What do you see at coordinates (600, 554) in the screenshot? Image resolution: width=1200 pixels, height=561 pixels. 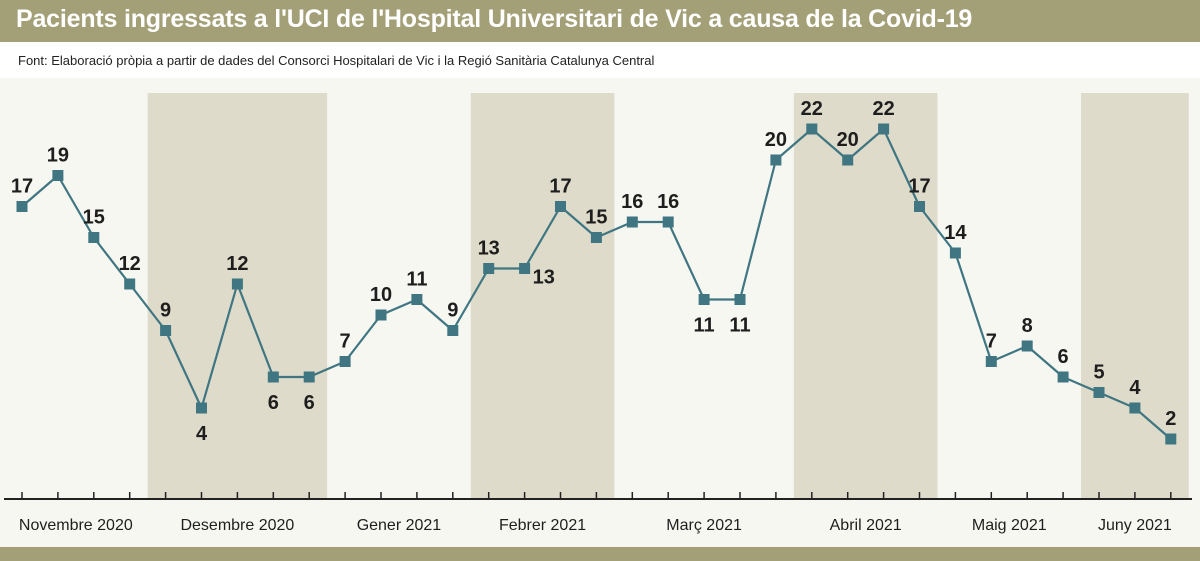 I see `footer-bar` at bounding box center [600, 554].